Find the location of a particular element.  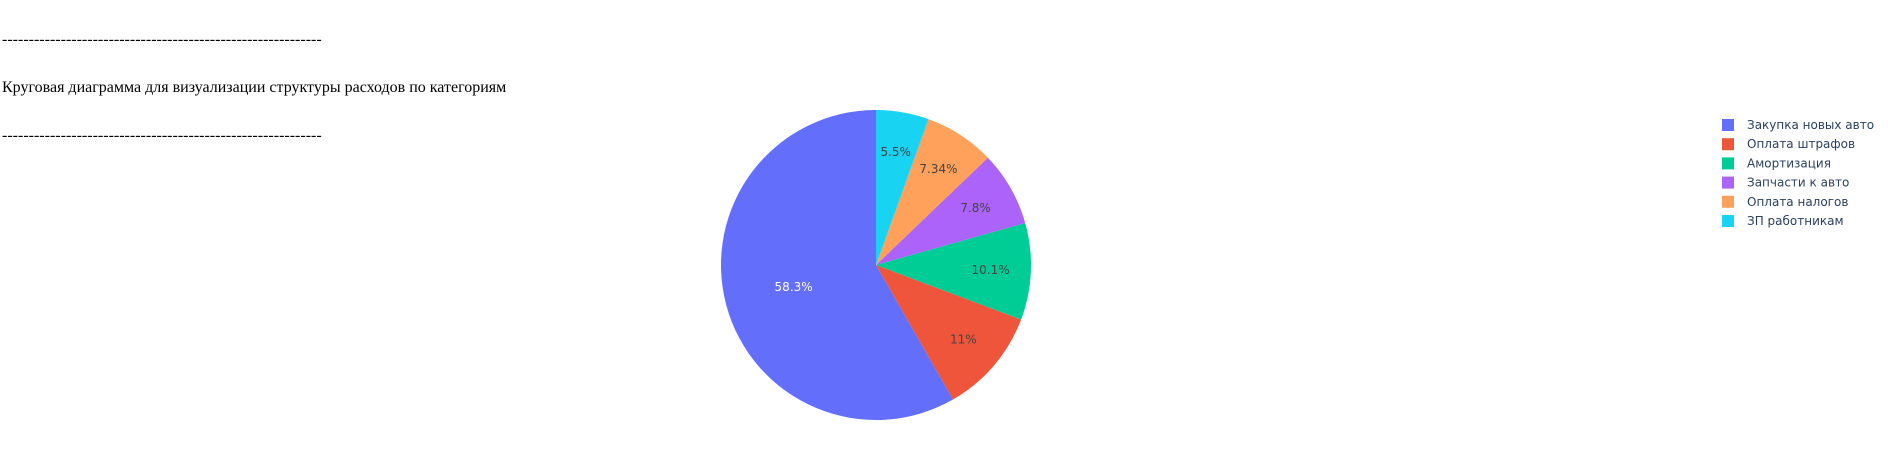

legend-label: Оплата штрафов is located at coordinates (1801, 144).